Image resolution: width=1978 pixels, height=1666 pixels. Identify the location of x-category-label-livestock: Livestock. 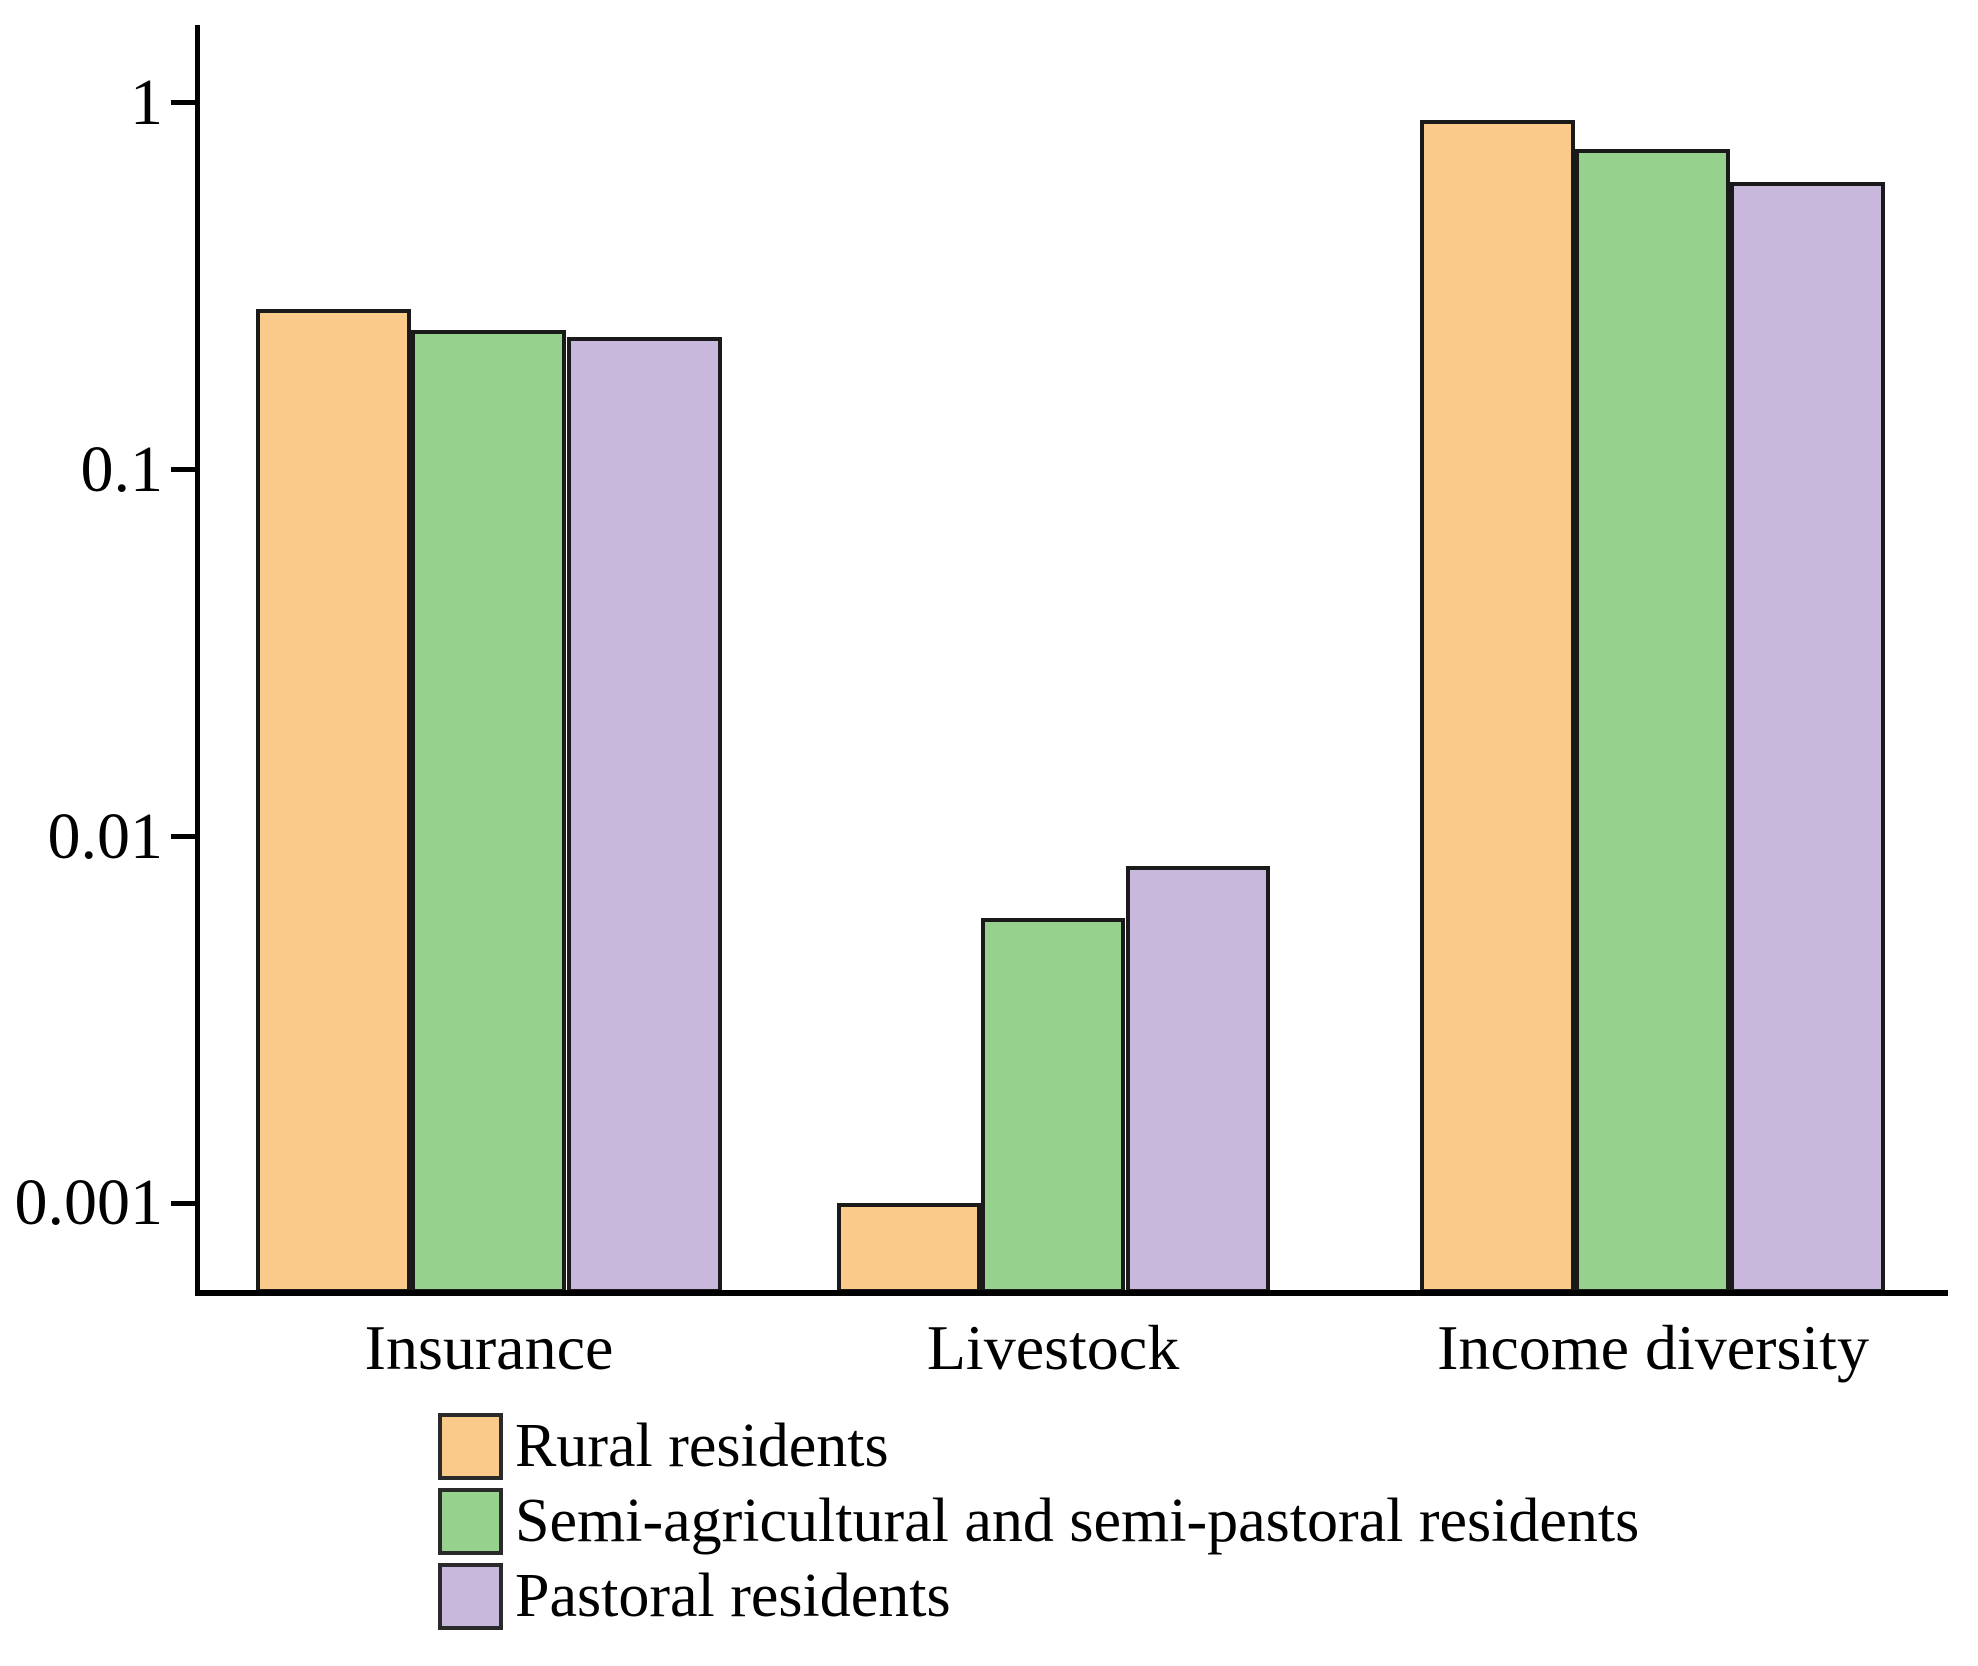
(1053, 1347).